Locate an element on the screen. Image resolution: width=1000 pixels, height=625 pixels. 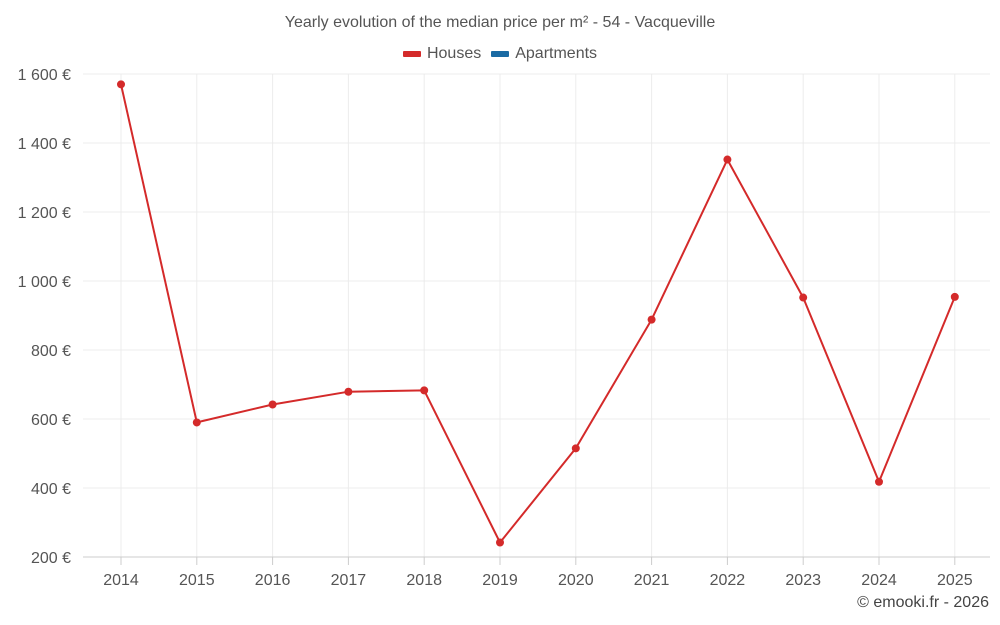
y-tick-label: 1 600 € is located at coordinates (44, 75).